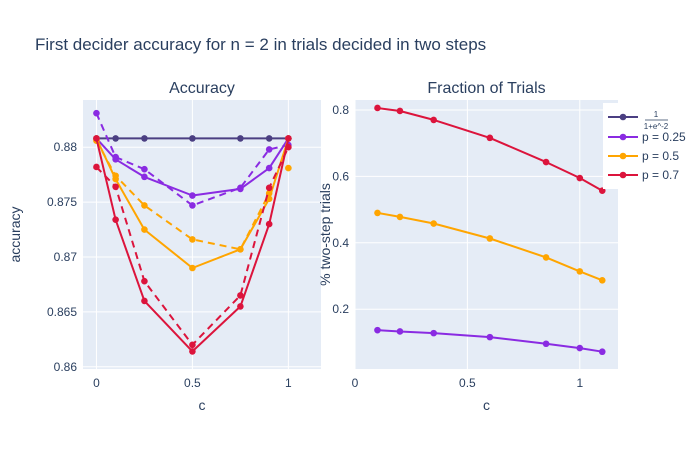 The height and width of the screenshot is (450, 700). I want to click on y-tick-label: 0.87, so click(66, 257).